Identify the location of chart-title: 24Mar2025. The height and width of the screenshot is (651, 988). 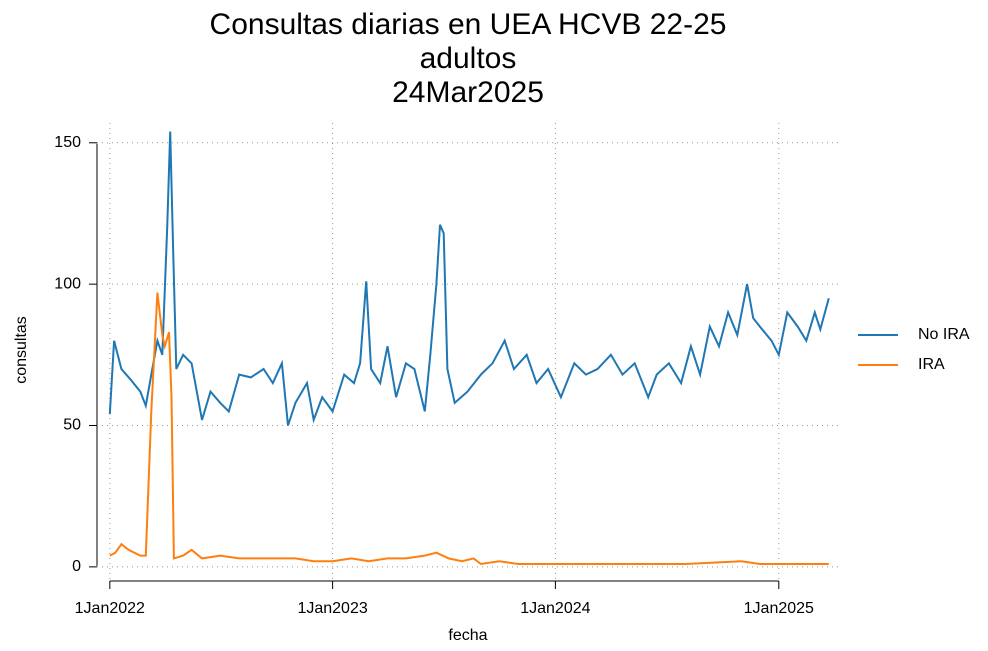
(468, 92).